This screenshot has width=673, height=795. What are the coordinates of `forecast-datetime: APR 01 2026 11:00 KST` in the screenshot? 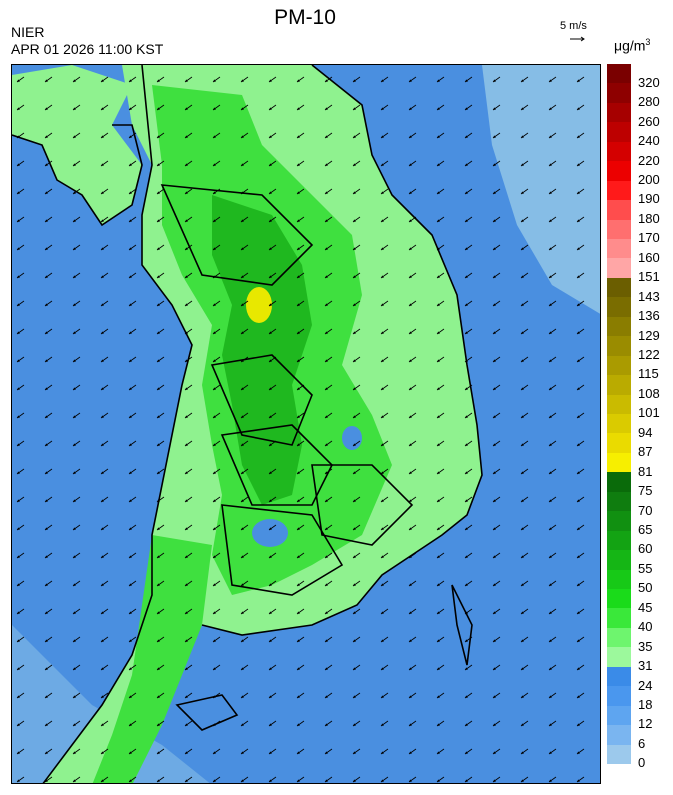 It's located at (87, 49).